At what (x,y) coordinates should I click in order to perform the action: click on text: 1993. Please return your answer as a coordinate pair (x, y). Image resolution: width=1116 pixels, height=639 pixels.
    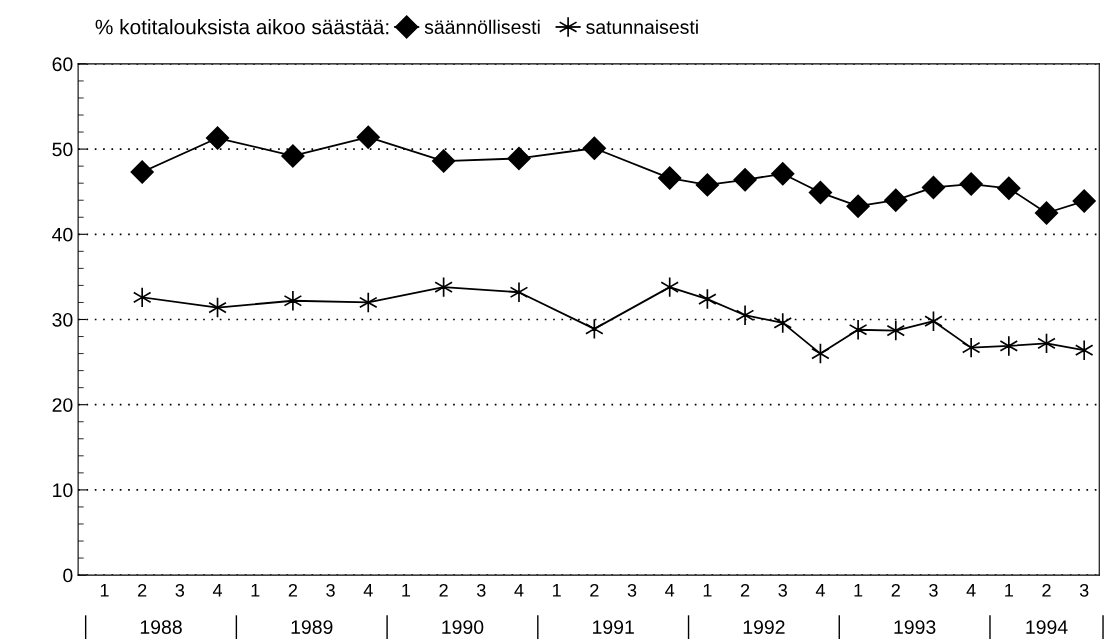
    Looking at the image, I should click on (915, 627).